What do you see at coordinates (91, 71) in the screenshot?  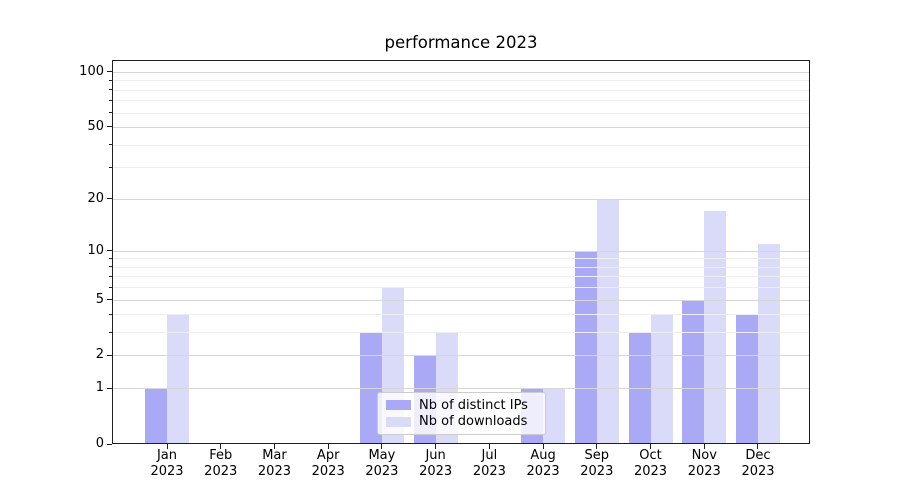 I see `y-tick-label-100: 100` at bounding box center [91, 71].